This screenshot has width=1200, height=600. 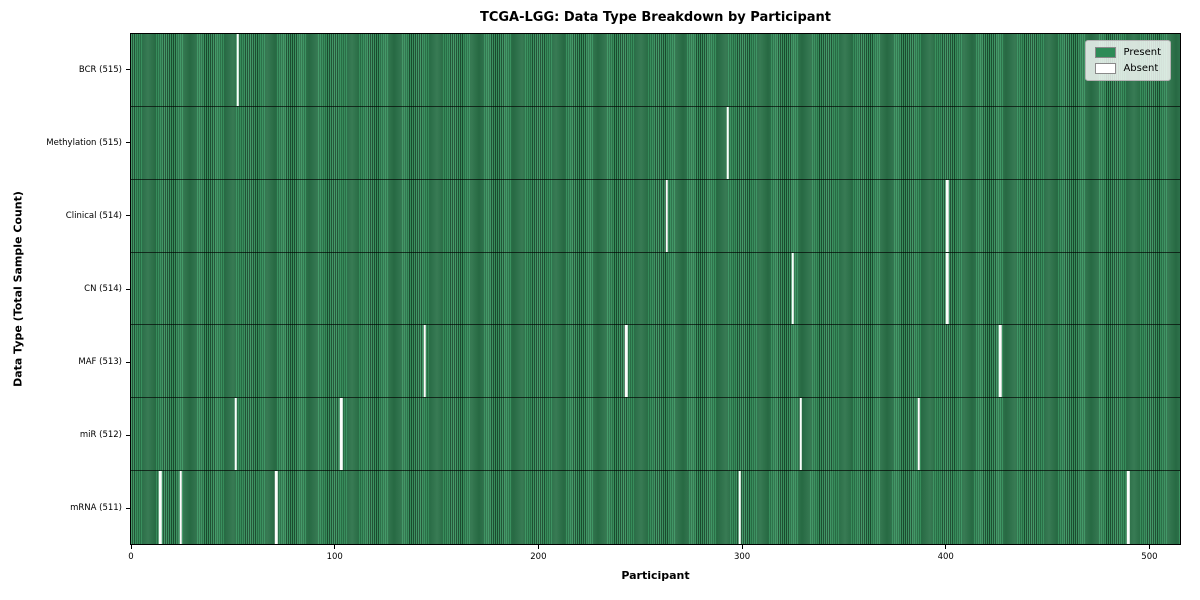 I want to click on x-tick-label: 0, so click(x=131, y=557).